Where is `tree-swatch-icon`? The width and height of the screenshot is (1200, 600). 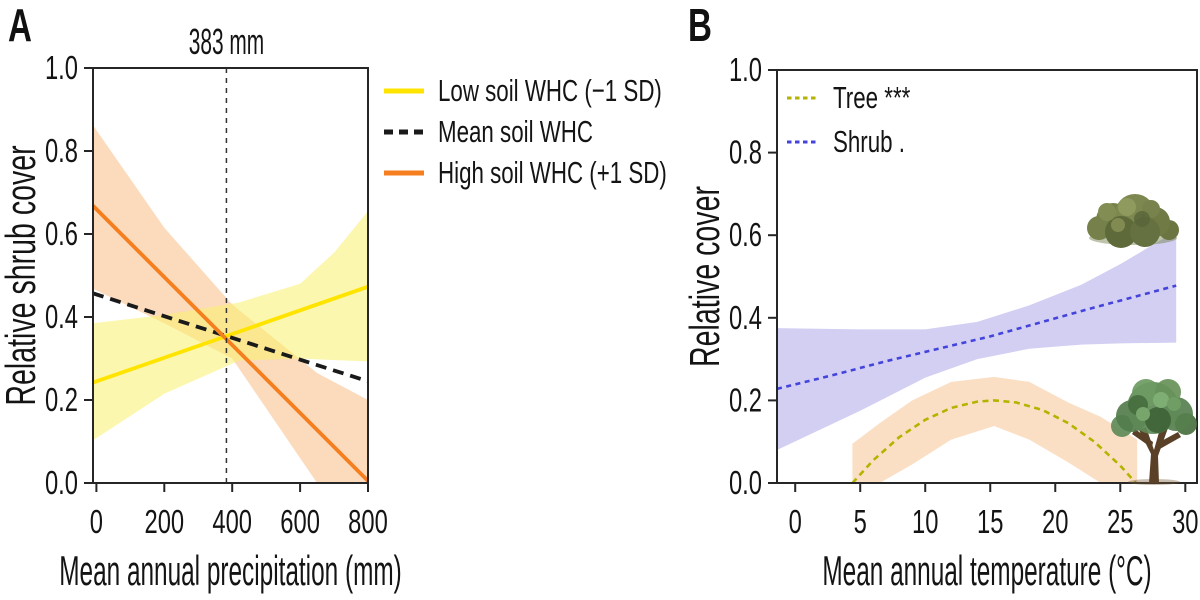 tree-swatch-icon is located at coordinates (803, 98).